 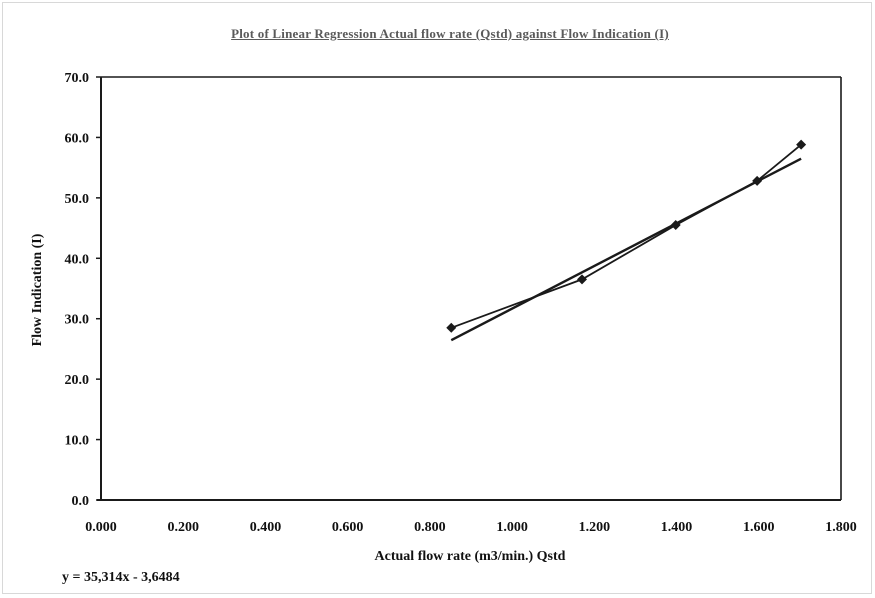 I want to click on x-axis-label: Actual flow rate (m3/min.) Qstd, so click(x=470, y=556).